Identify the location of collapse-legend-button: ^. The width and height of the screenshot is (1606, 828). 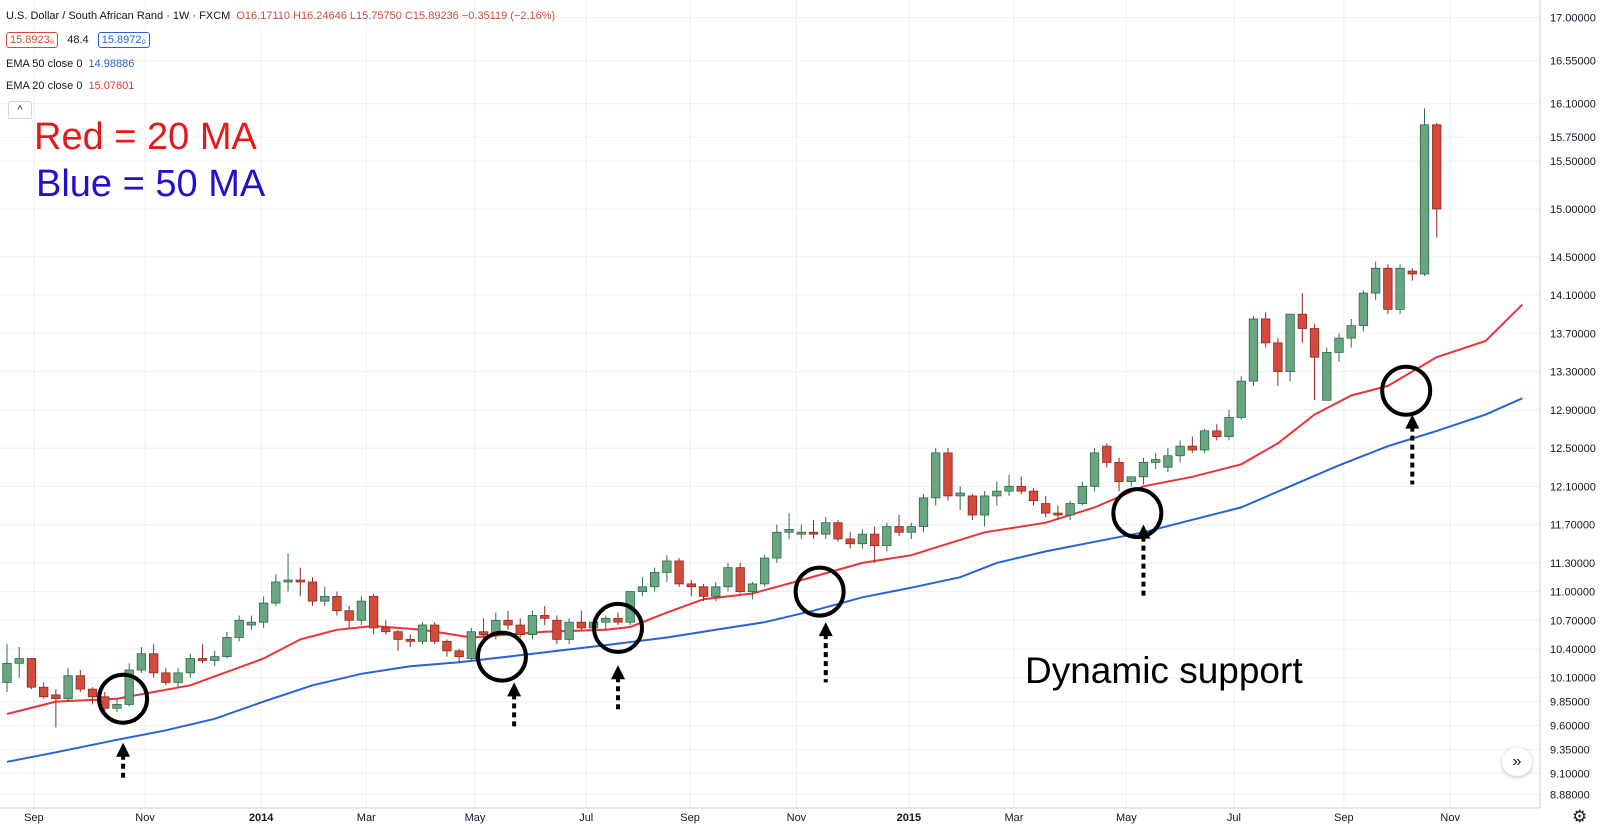
(20, 110).